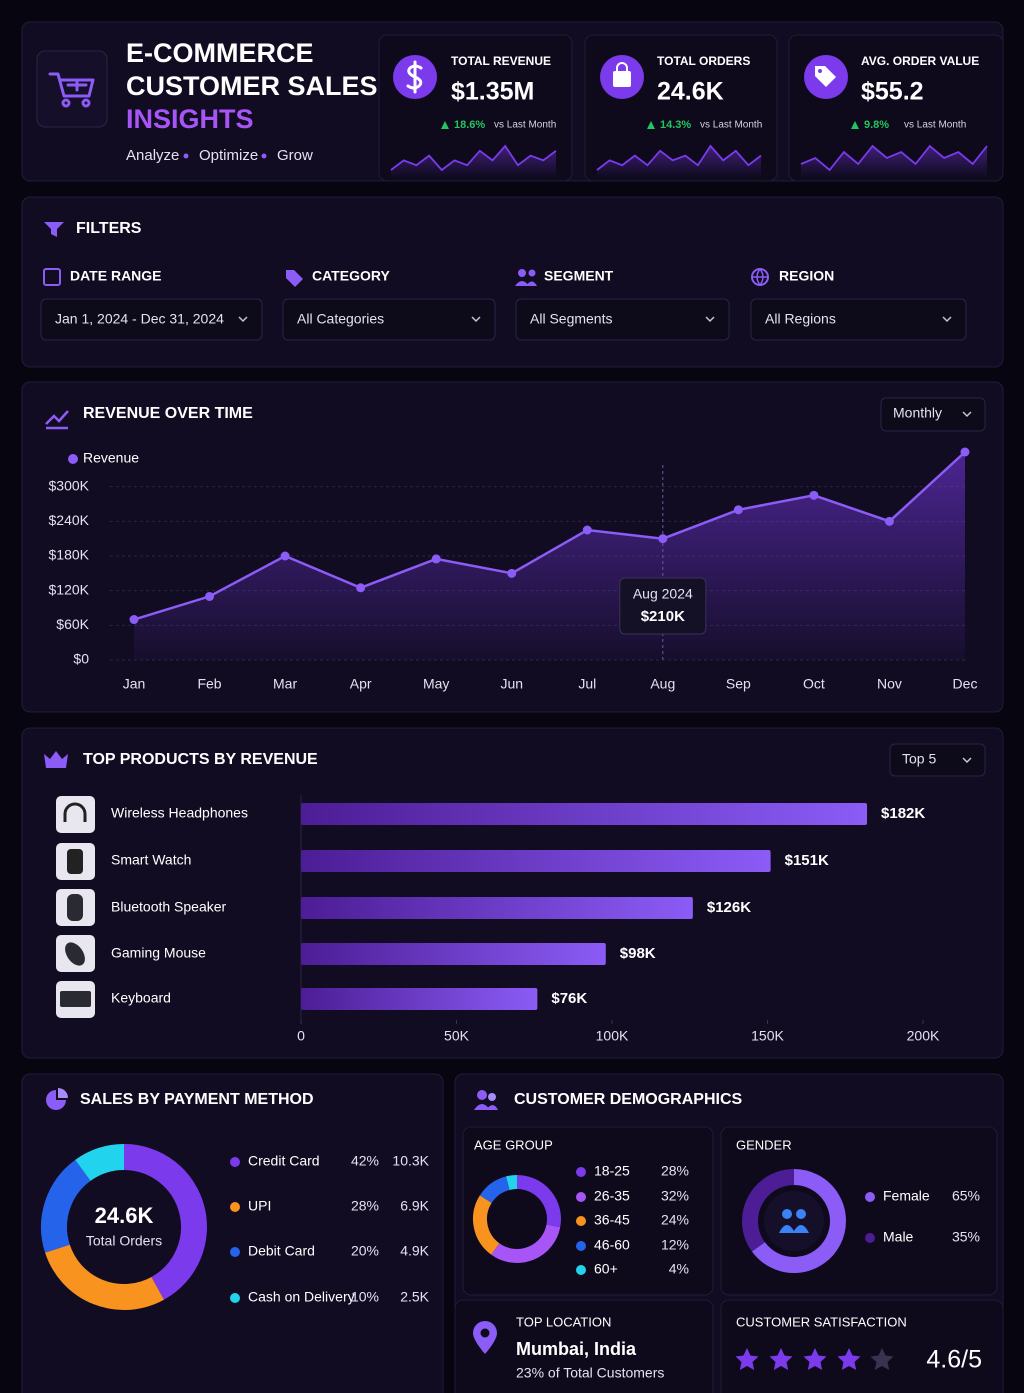 This screenshot has height=1393, width=1024. I want to click on legend-label: 60+, so click(606, 1269).